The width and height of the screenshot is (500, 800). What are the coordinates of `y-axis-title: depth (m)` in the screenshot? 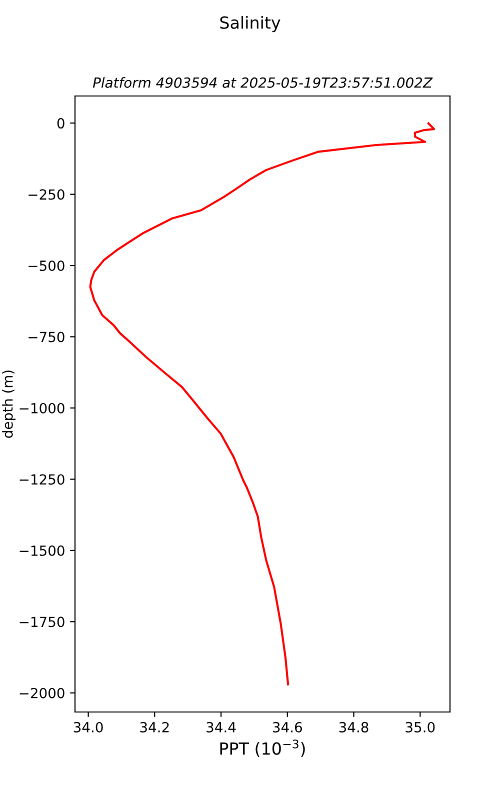 It's located at (9, 404).